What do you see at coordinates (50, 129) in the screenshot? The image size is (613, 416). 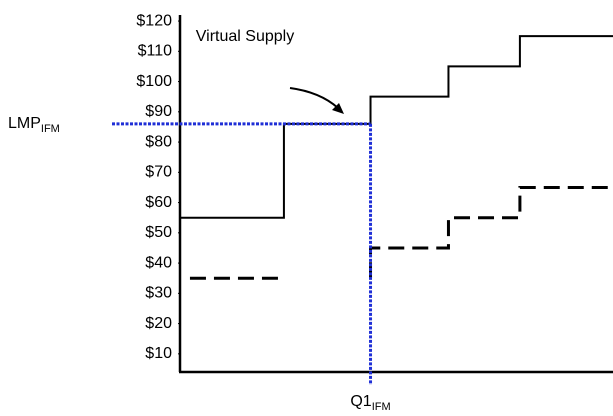 I see `lmp-sub: IFM` at bounding box center [50, 129].